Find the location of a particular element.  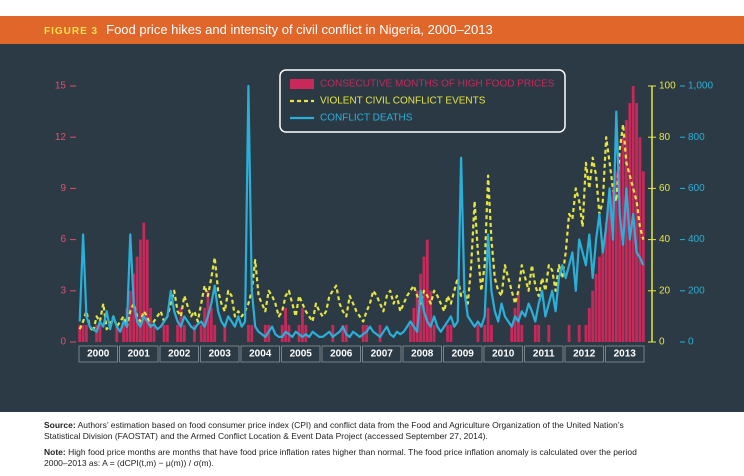

y3-tick-label: 800 is located at coordinates (696, 137).